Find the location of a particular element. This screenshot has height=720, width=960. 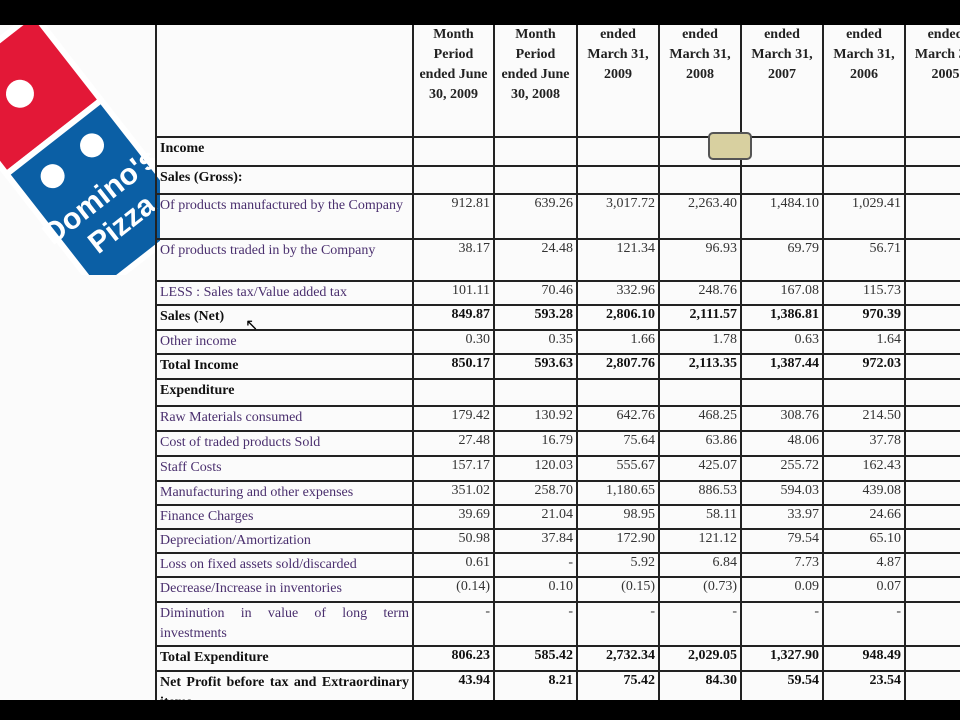

cell-value: 172.90 is located at coordinates (618, 541).